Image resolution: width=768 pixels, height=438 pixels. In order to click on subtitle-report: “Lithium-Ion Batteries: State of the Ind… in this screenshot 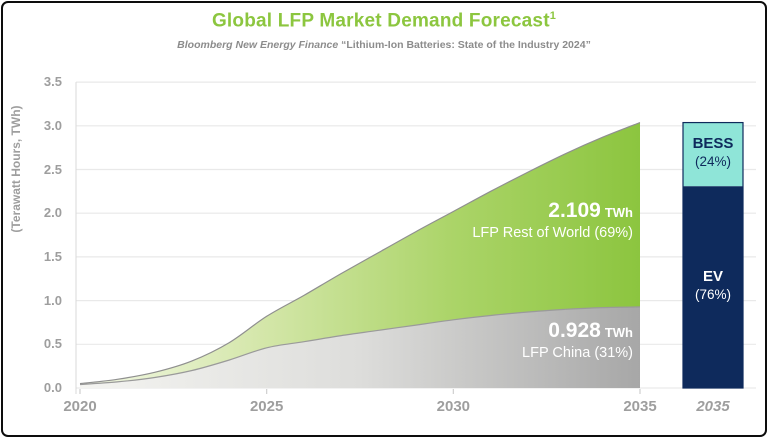, I will do `click(466, 45)`.